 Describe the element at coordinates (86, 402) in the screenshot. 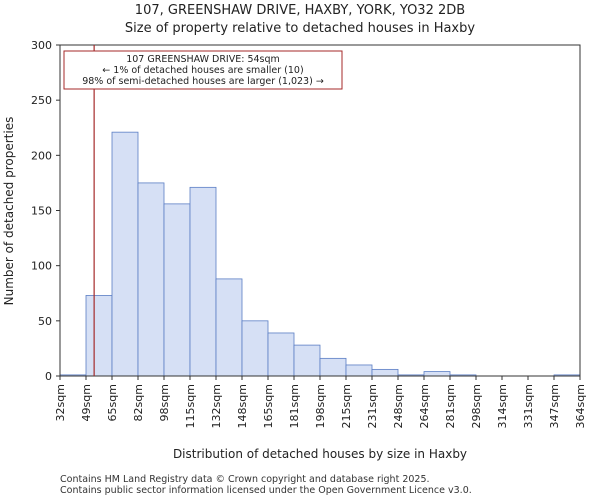

I see `x-tick-label: 49sqm` at that location.